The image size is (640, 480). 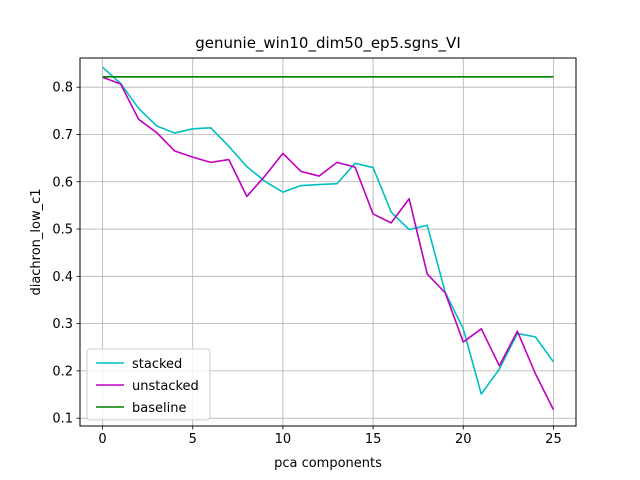 I want to click on y-tick-label: 0.3, so click(x=62, y=324).